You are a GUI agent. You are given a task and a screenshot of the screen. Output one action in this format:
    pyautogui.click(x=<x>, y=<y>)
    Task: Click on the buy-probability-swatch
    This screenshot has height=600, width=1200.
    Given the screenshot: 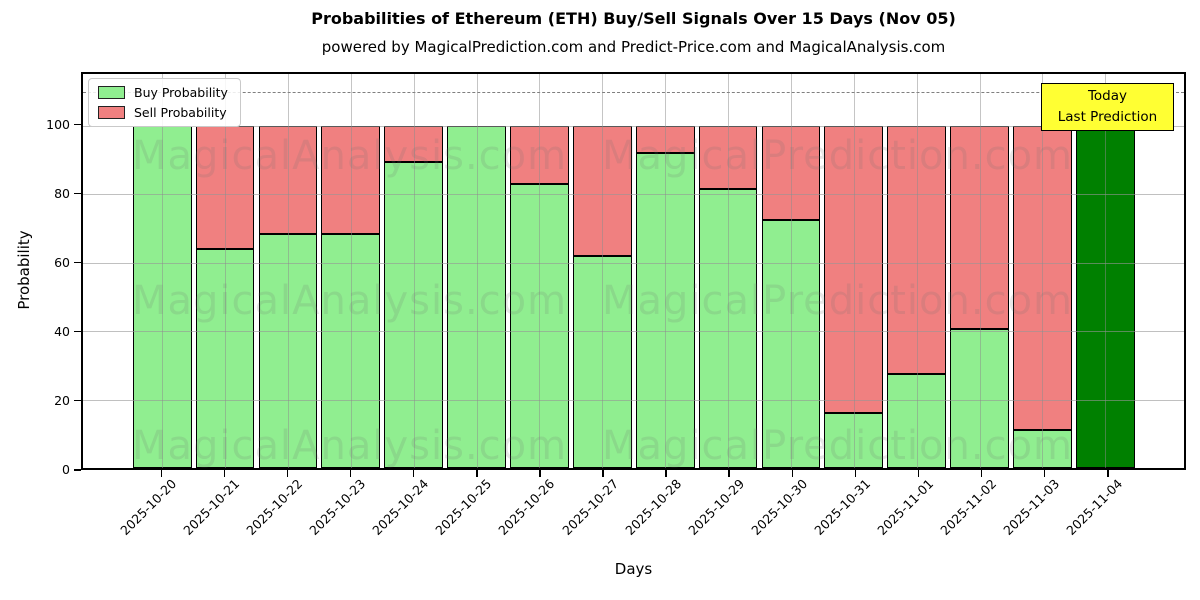 What is the action you would take?
    pyautogui.click(x=111, y=92)
    